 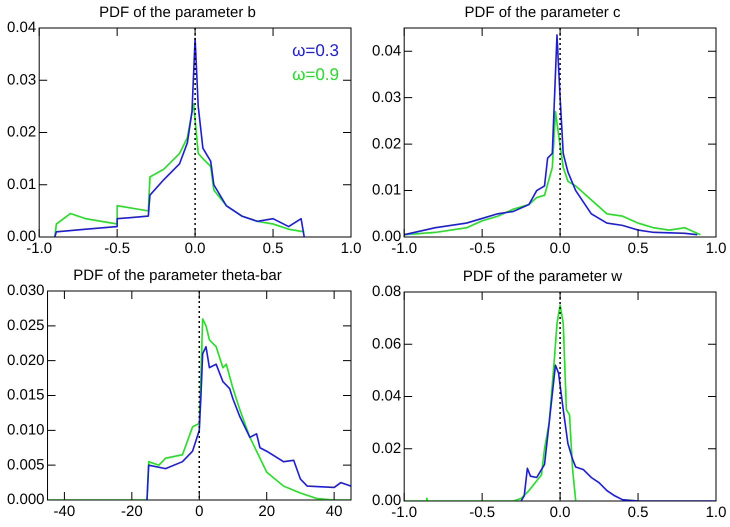 I want to click on y-tick-label: 0.08, so click(x=387, y=291).